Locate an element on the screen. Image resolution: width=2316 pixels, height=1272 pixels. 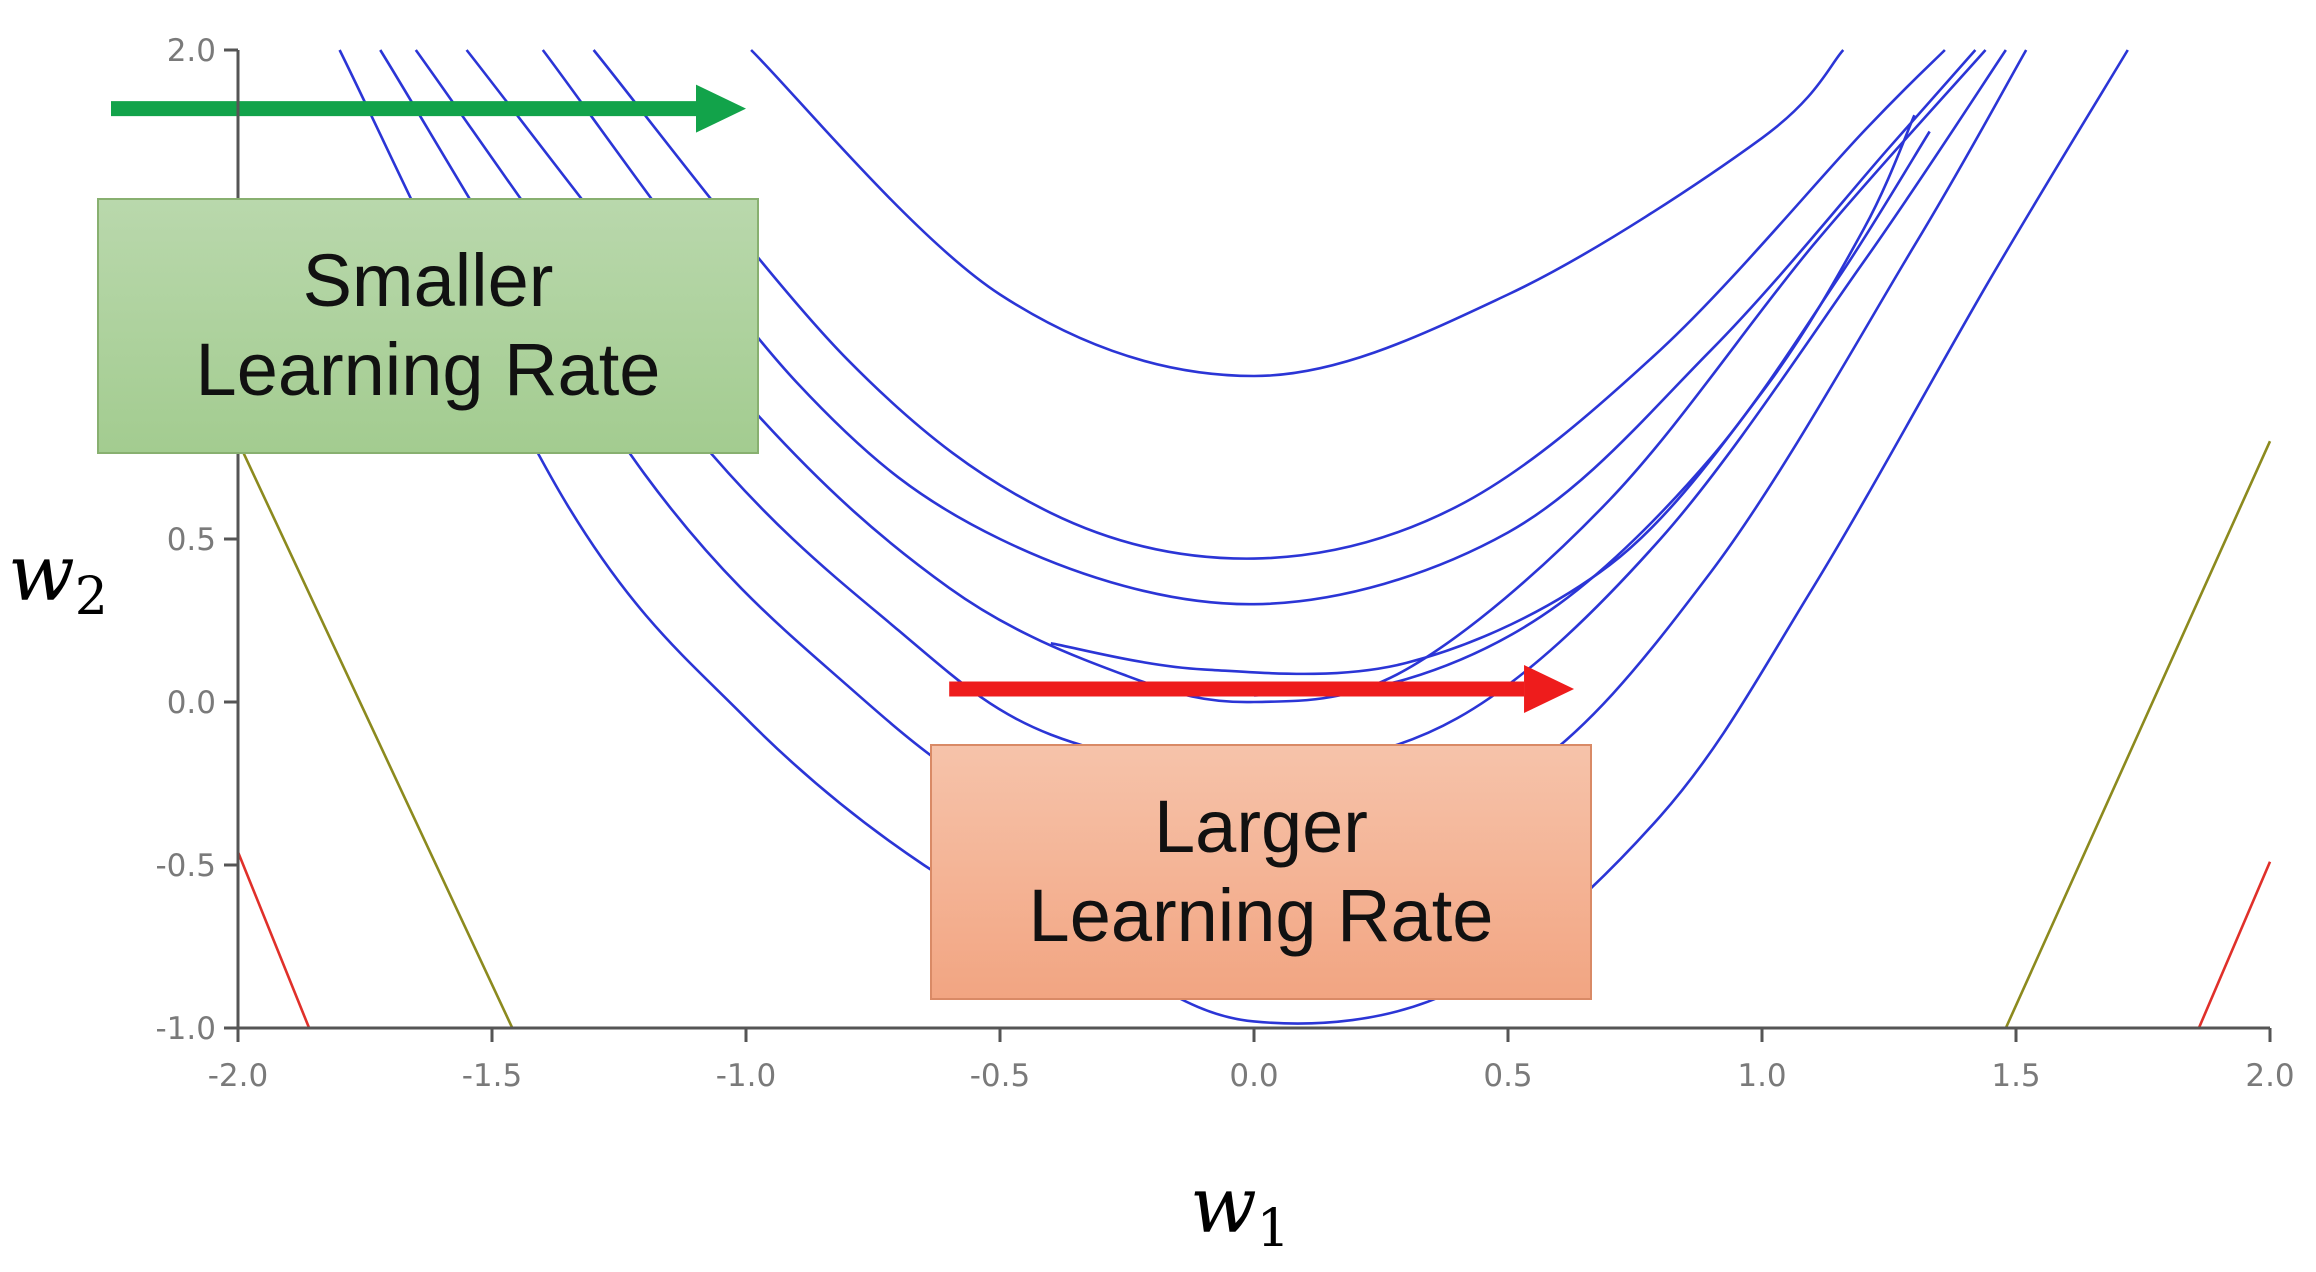
smaller-learning-rate-label: Smaller Learning Rate is located at coordinates (428, 325).